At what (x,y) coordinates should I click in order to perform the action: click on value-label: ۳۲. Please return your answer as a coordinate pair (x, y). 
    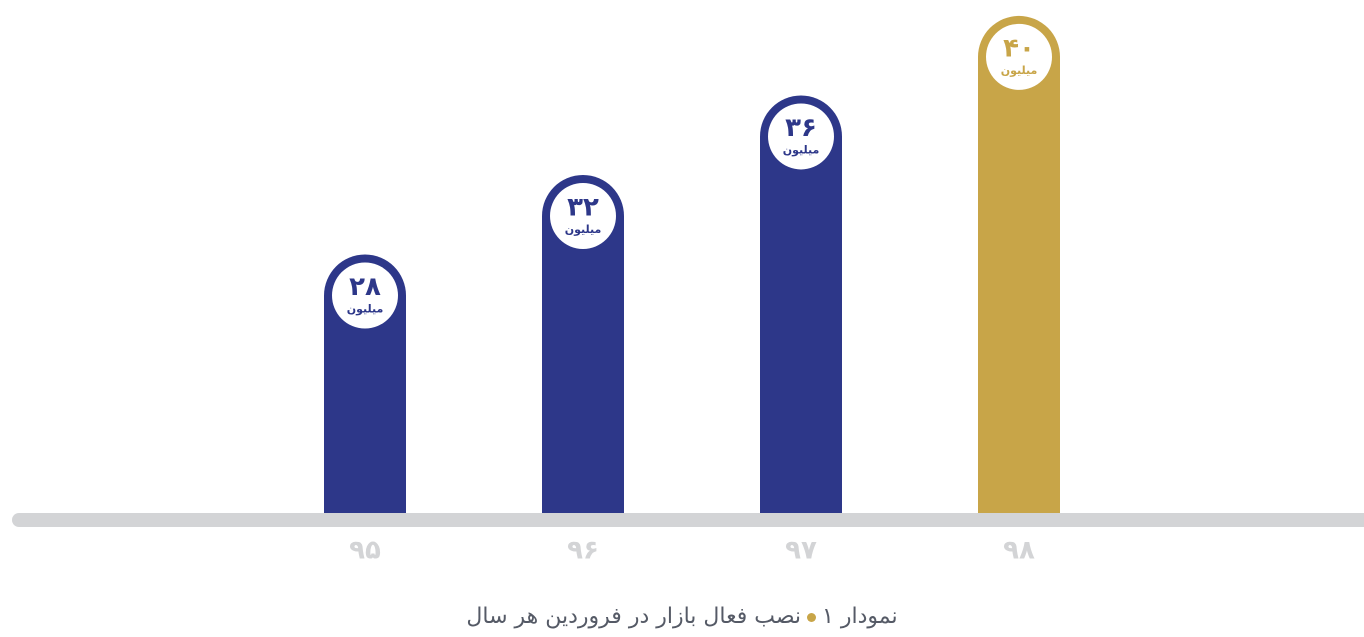
    Looking at the image, I should click on (583, 207).